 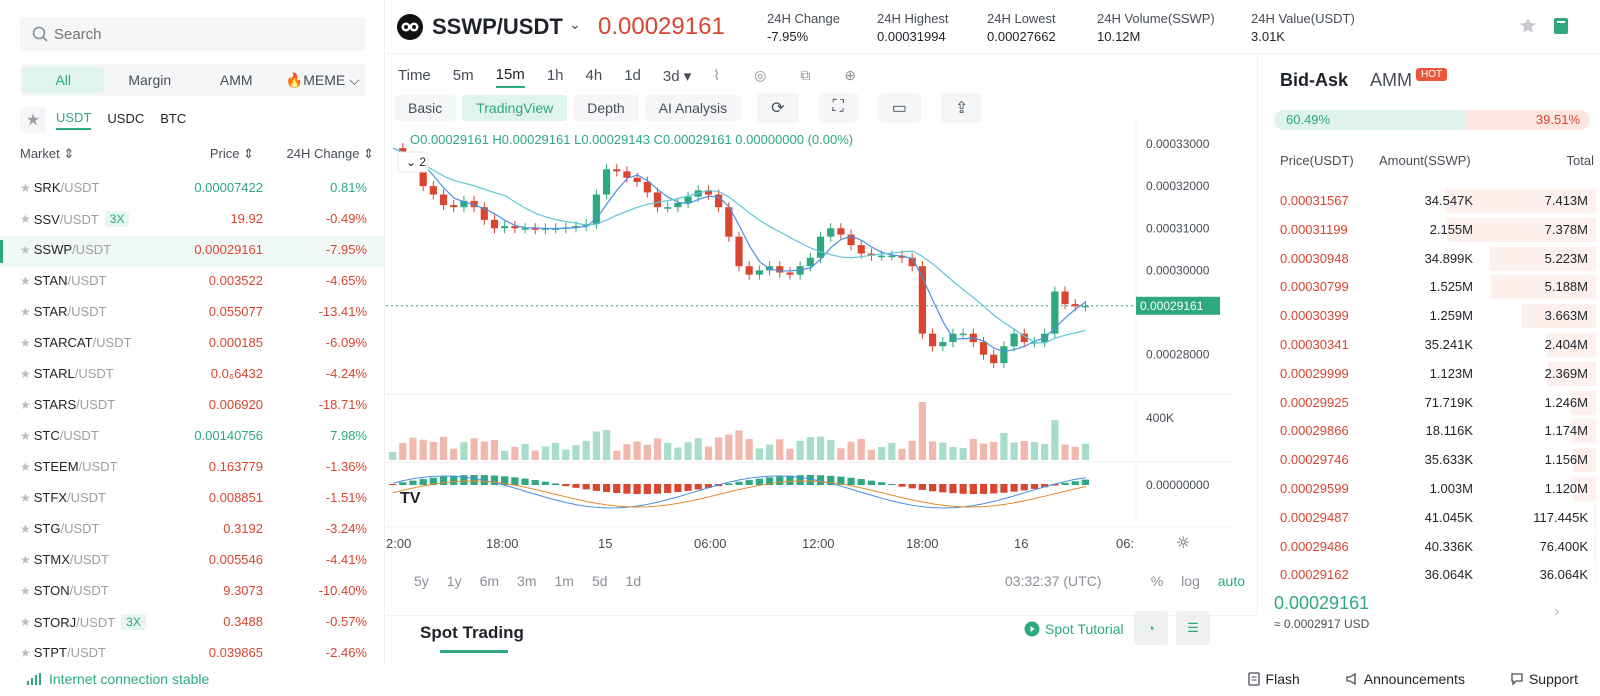 I want to click on market-row: ★ STC/USDT 0.00140756 7.98%, so click(x=192, y=437).